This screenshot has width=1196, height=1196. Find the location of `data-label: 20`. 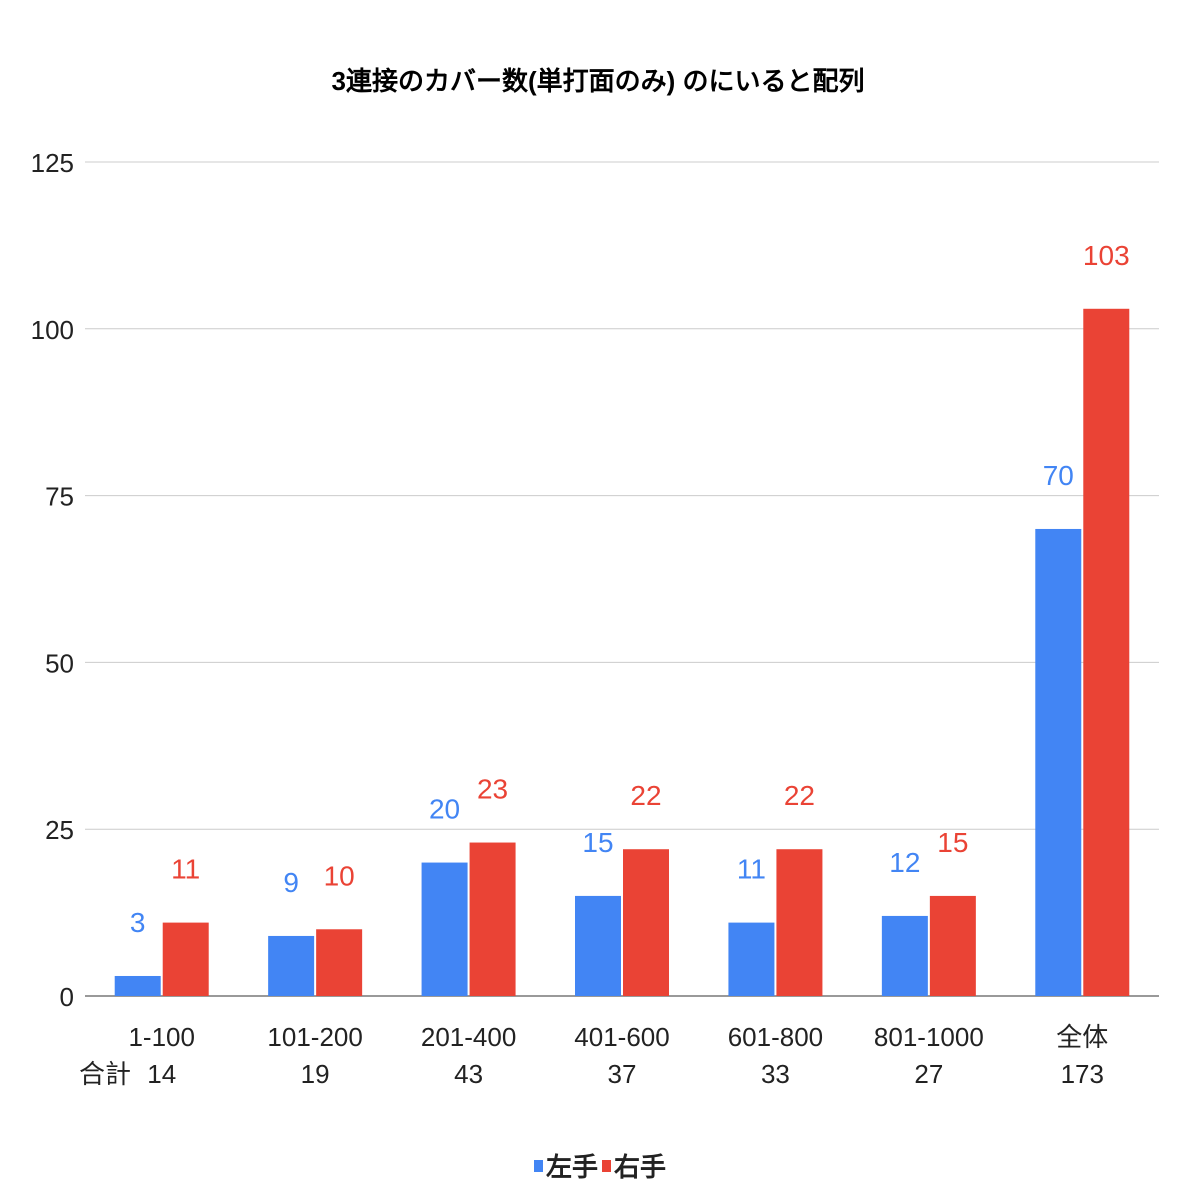

data-label: 20 is located at coordinates (444, 809).